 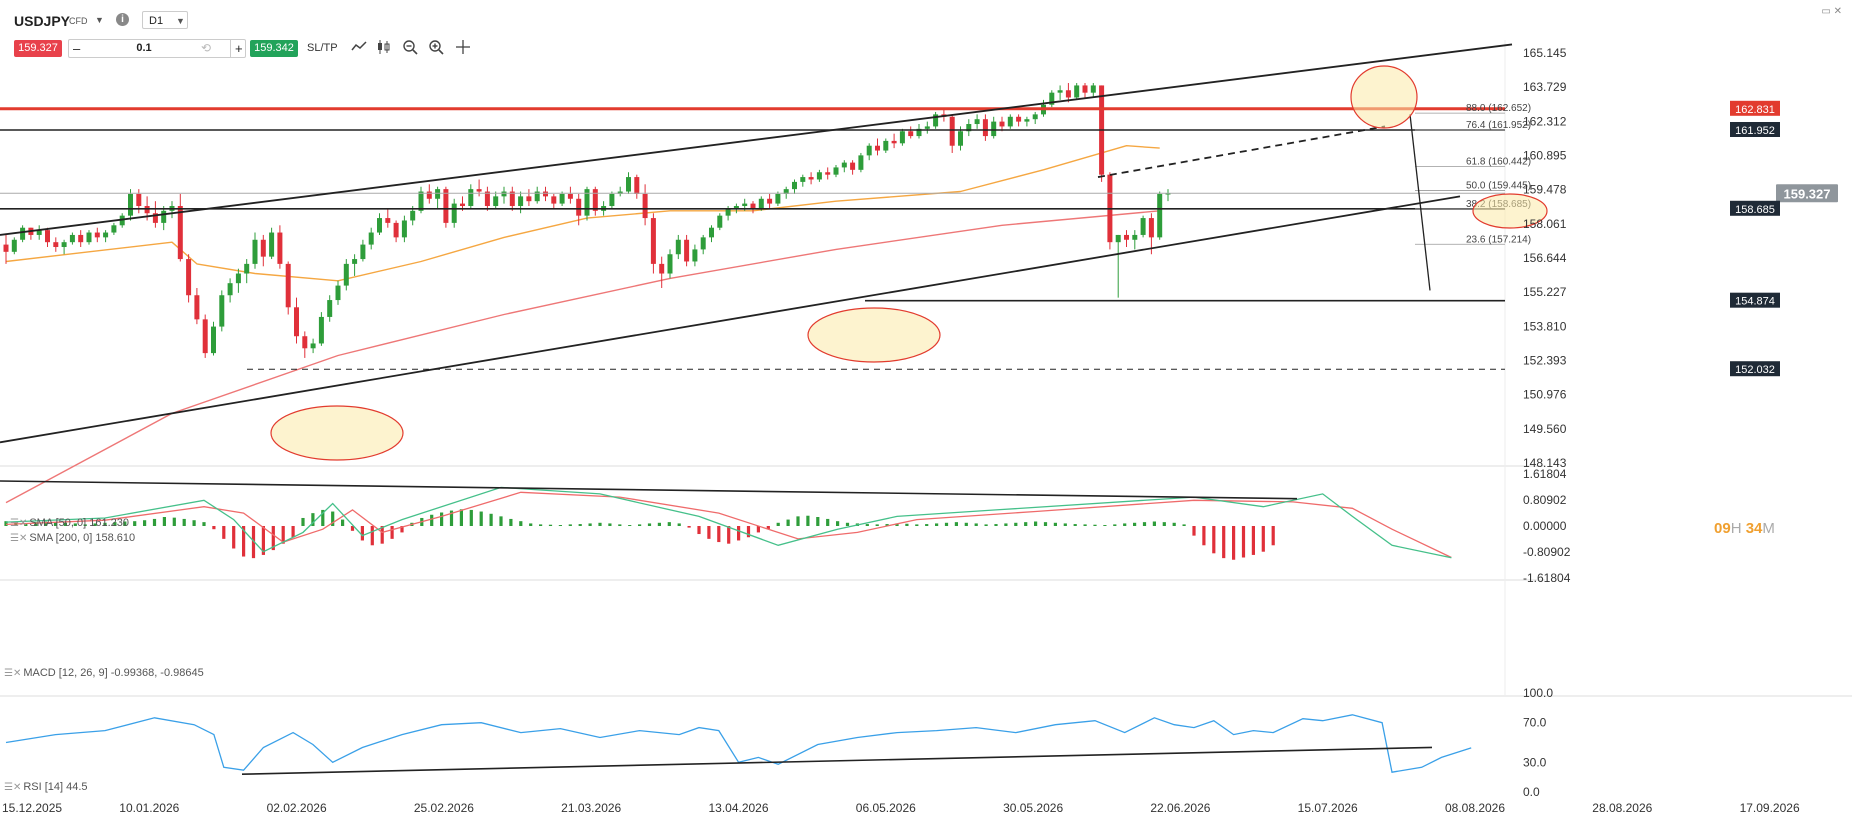 What do you see at coordinates (157, 48) in the screenshot?
I see `quantity-stepper: – 0.1 ⟲ +` at bounding box center [157, 48].